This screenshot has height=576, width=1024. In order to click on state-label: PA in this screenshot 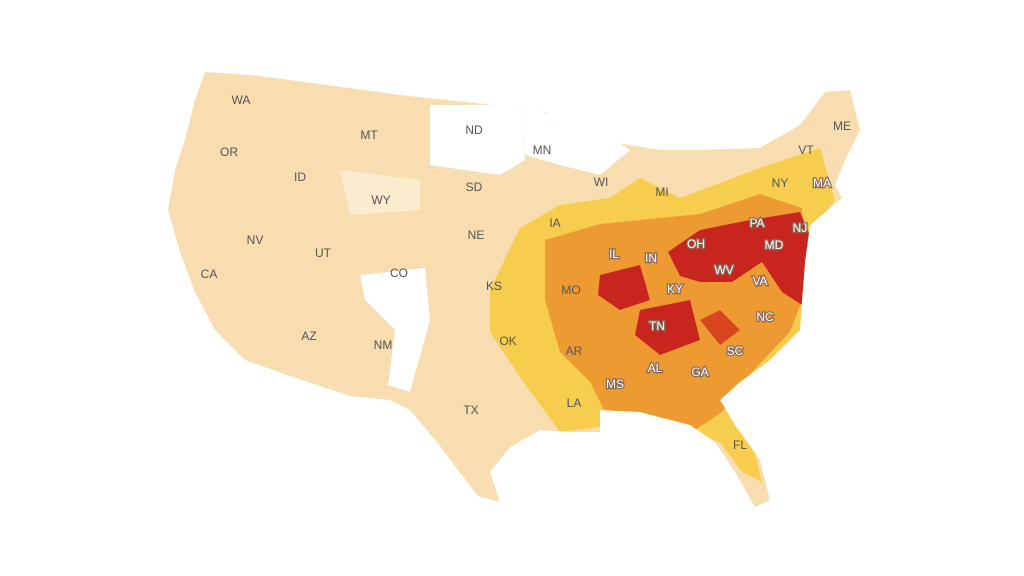, I will do `click(756, 223)`.